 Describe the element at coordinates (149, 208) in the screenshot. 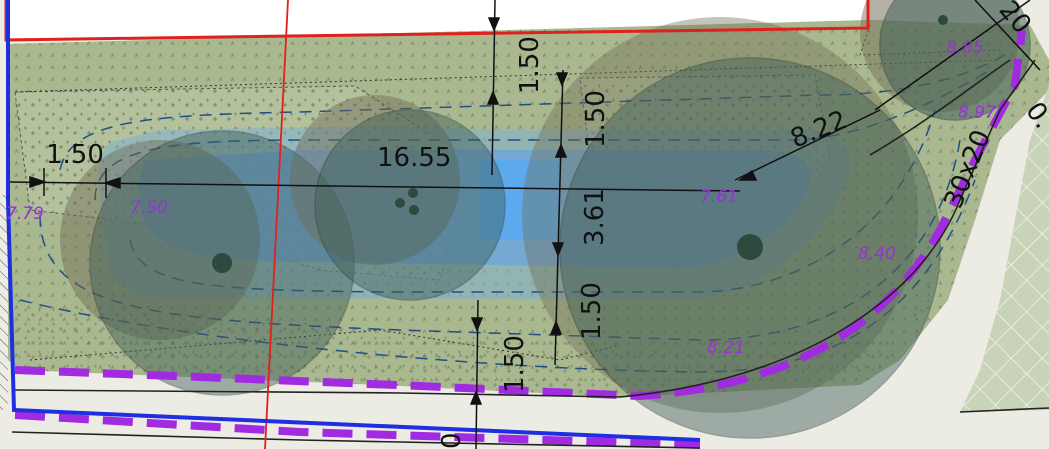

I see `elevation-label: 7.50` at that location.